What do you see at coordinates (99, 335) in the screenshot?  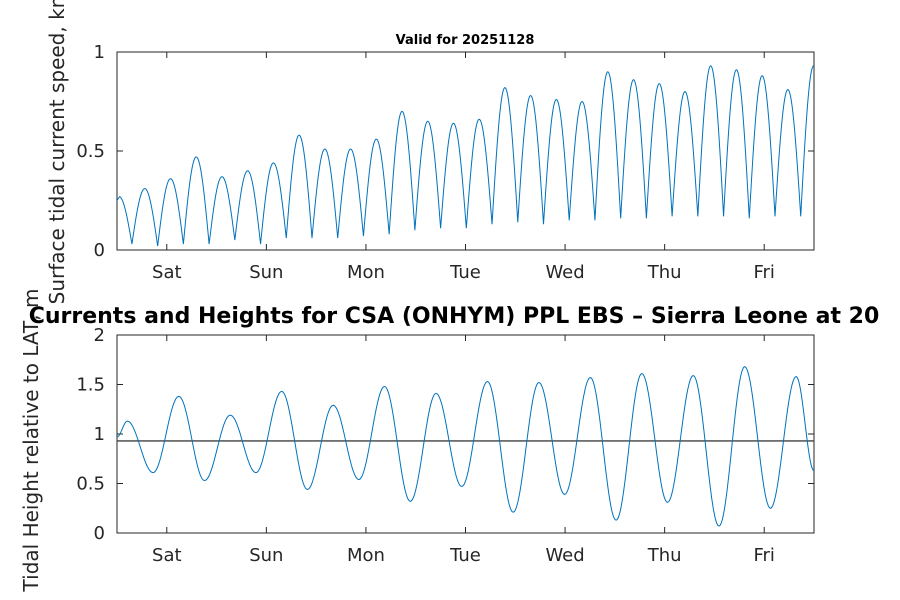 I see `y-tick-label: 2` at bounding box center [99, 335].